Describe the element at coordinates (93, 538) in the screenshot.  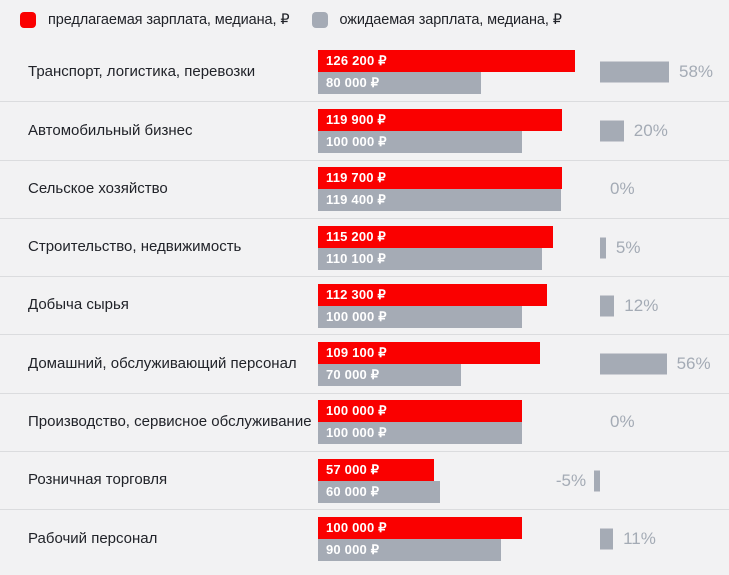
I see `category-label: Рабочий персонал` at that location.